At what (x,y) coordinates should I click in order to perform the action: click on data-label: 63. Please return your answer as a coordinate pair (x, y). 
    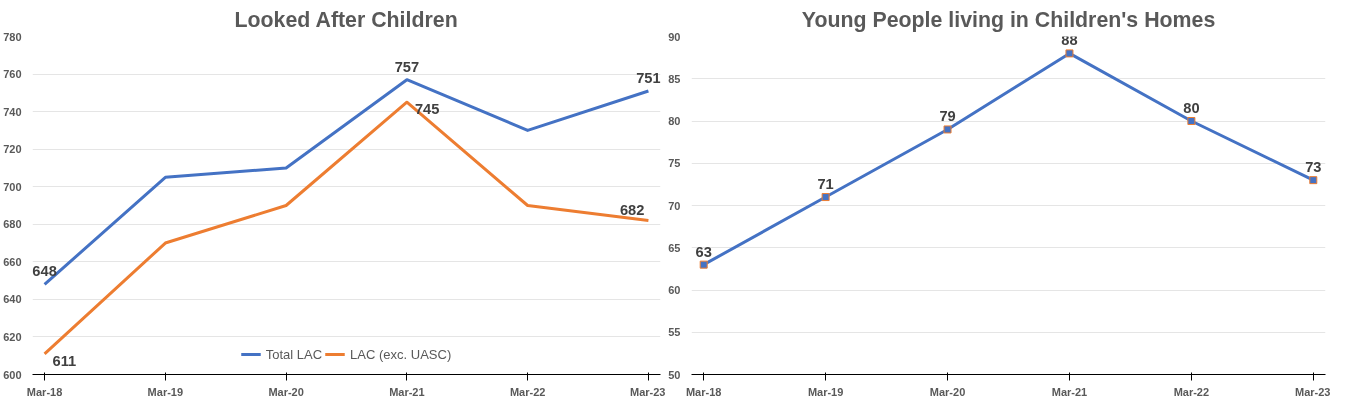
    Looking at the image, I should click on (703, 251).